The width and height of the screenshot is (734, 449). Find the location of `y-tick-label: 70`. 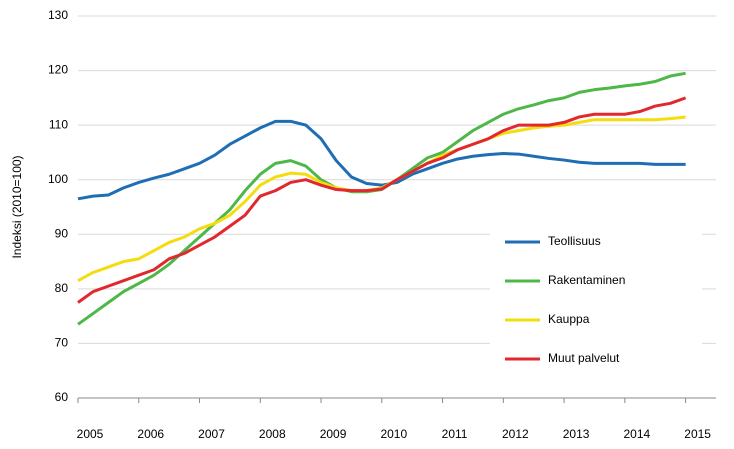

y-tick-label: 70 is located at coordinates (62, 343).